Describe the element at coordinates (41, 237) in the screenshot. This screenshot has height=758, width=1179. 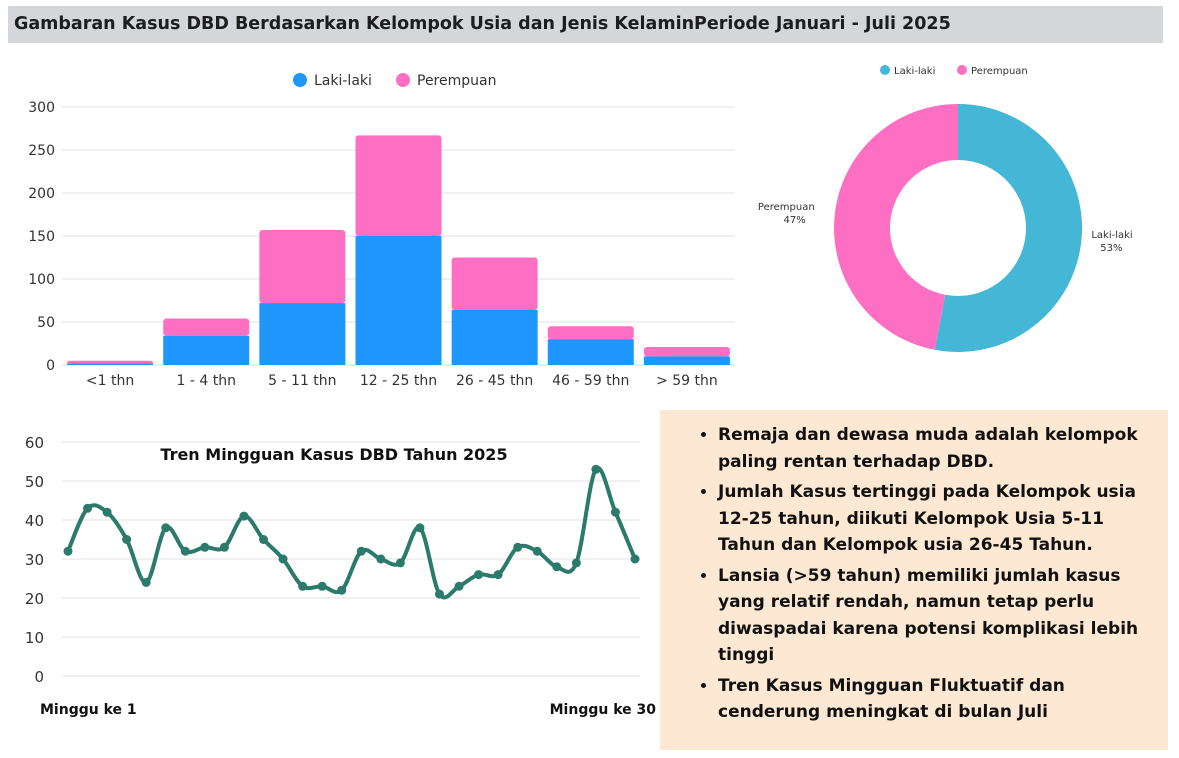
I see `y-tick-label: 150` at that location.